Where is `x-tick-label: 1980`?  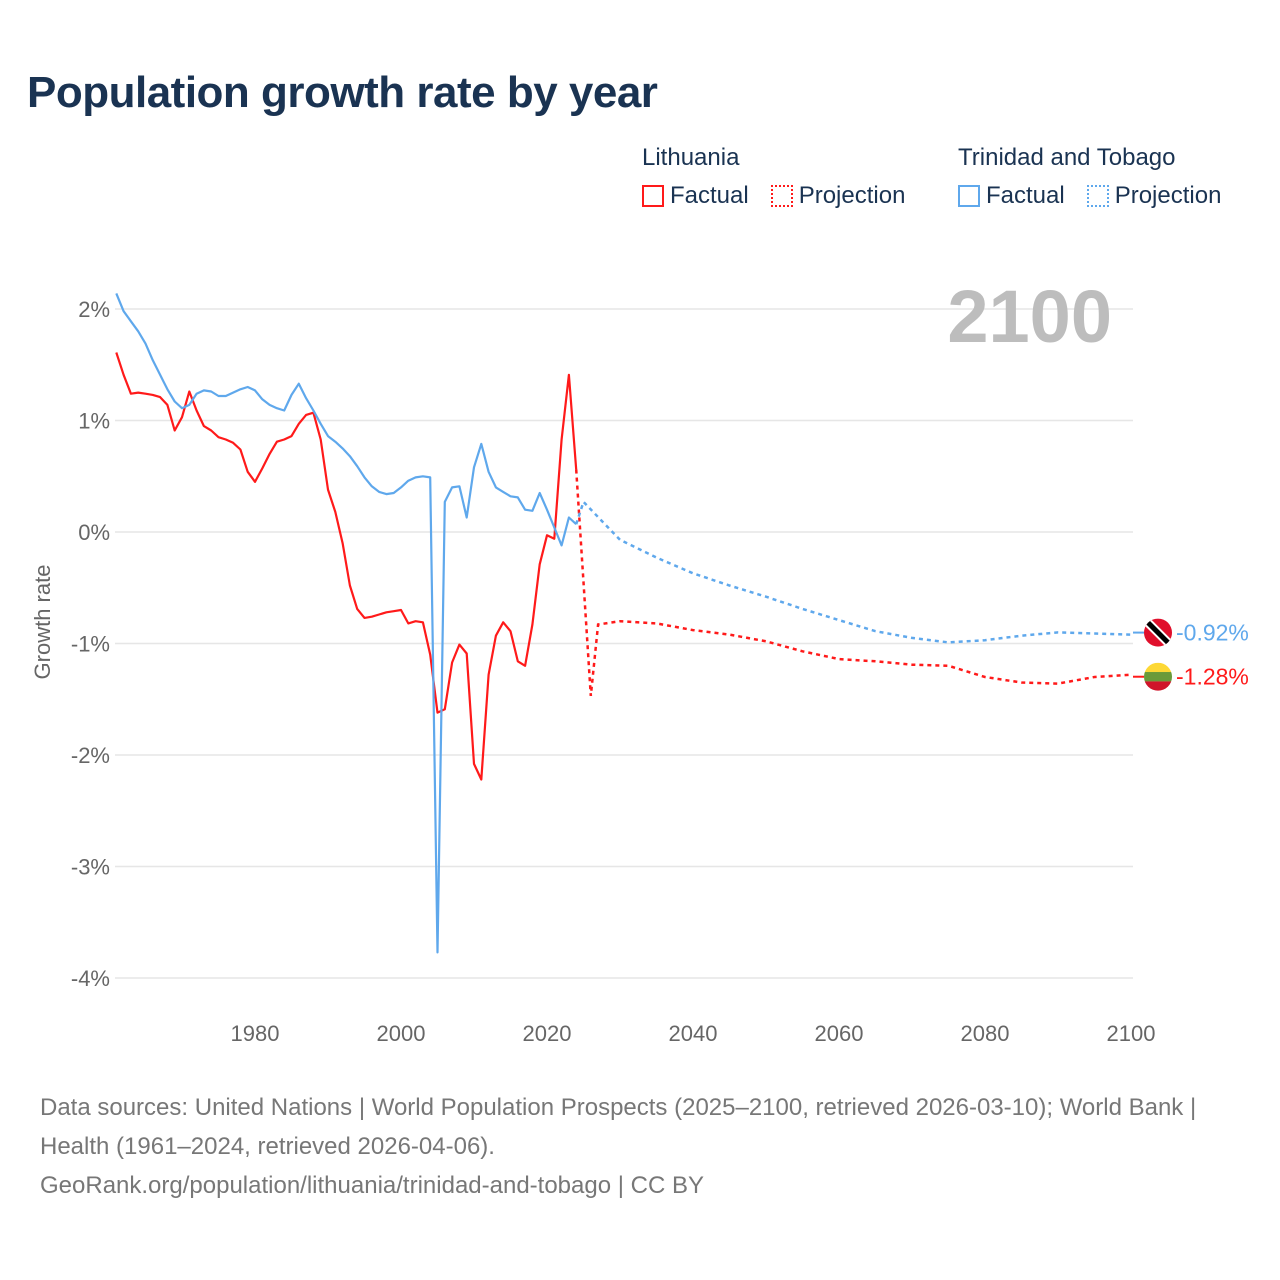 x-tick-label: 1980 is located at coordinates (255, 1033).